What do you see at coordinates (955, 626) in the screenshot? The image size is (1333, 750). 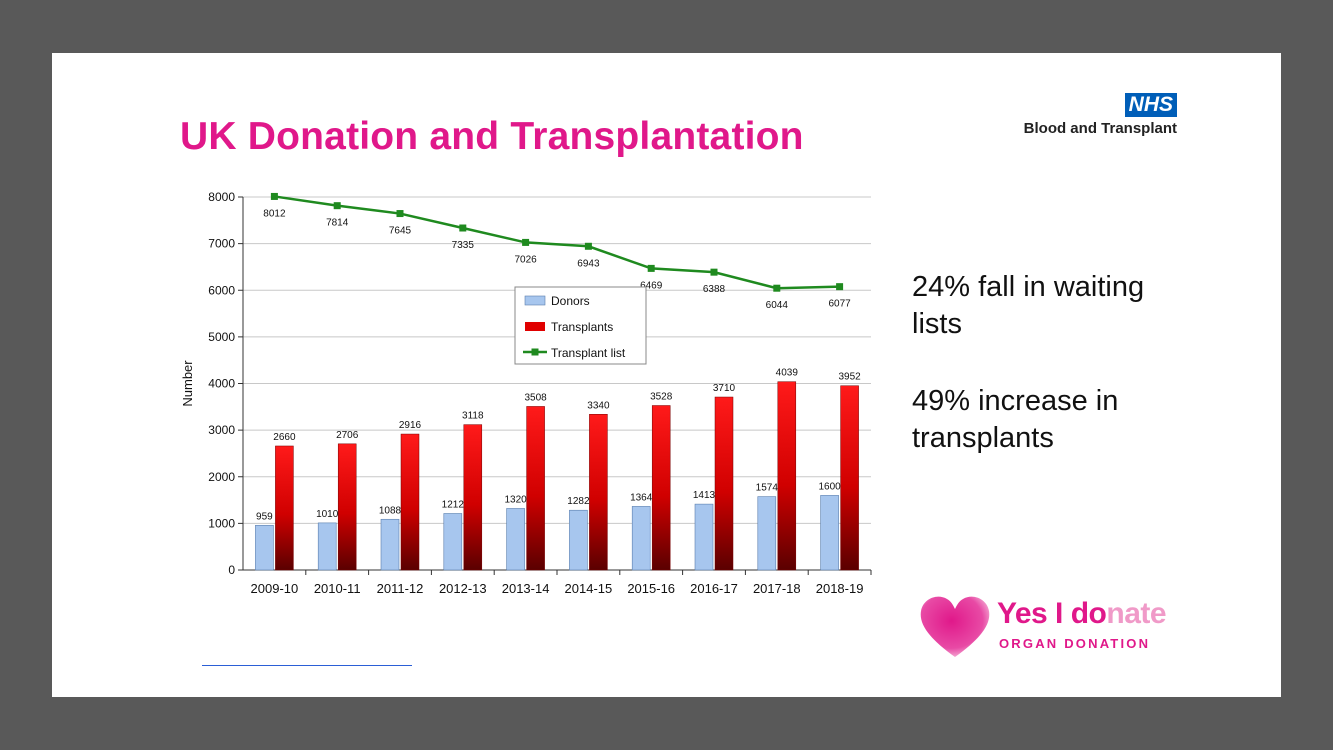 I see `heart-icon` at bounding box center [955, 626].